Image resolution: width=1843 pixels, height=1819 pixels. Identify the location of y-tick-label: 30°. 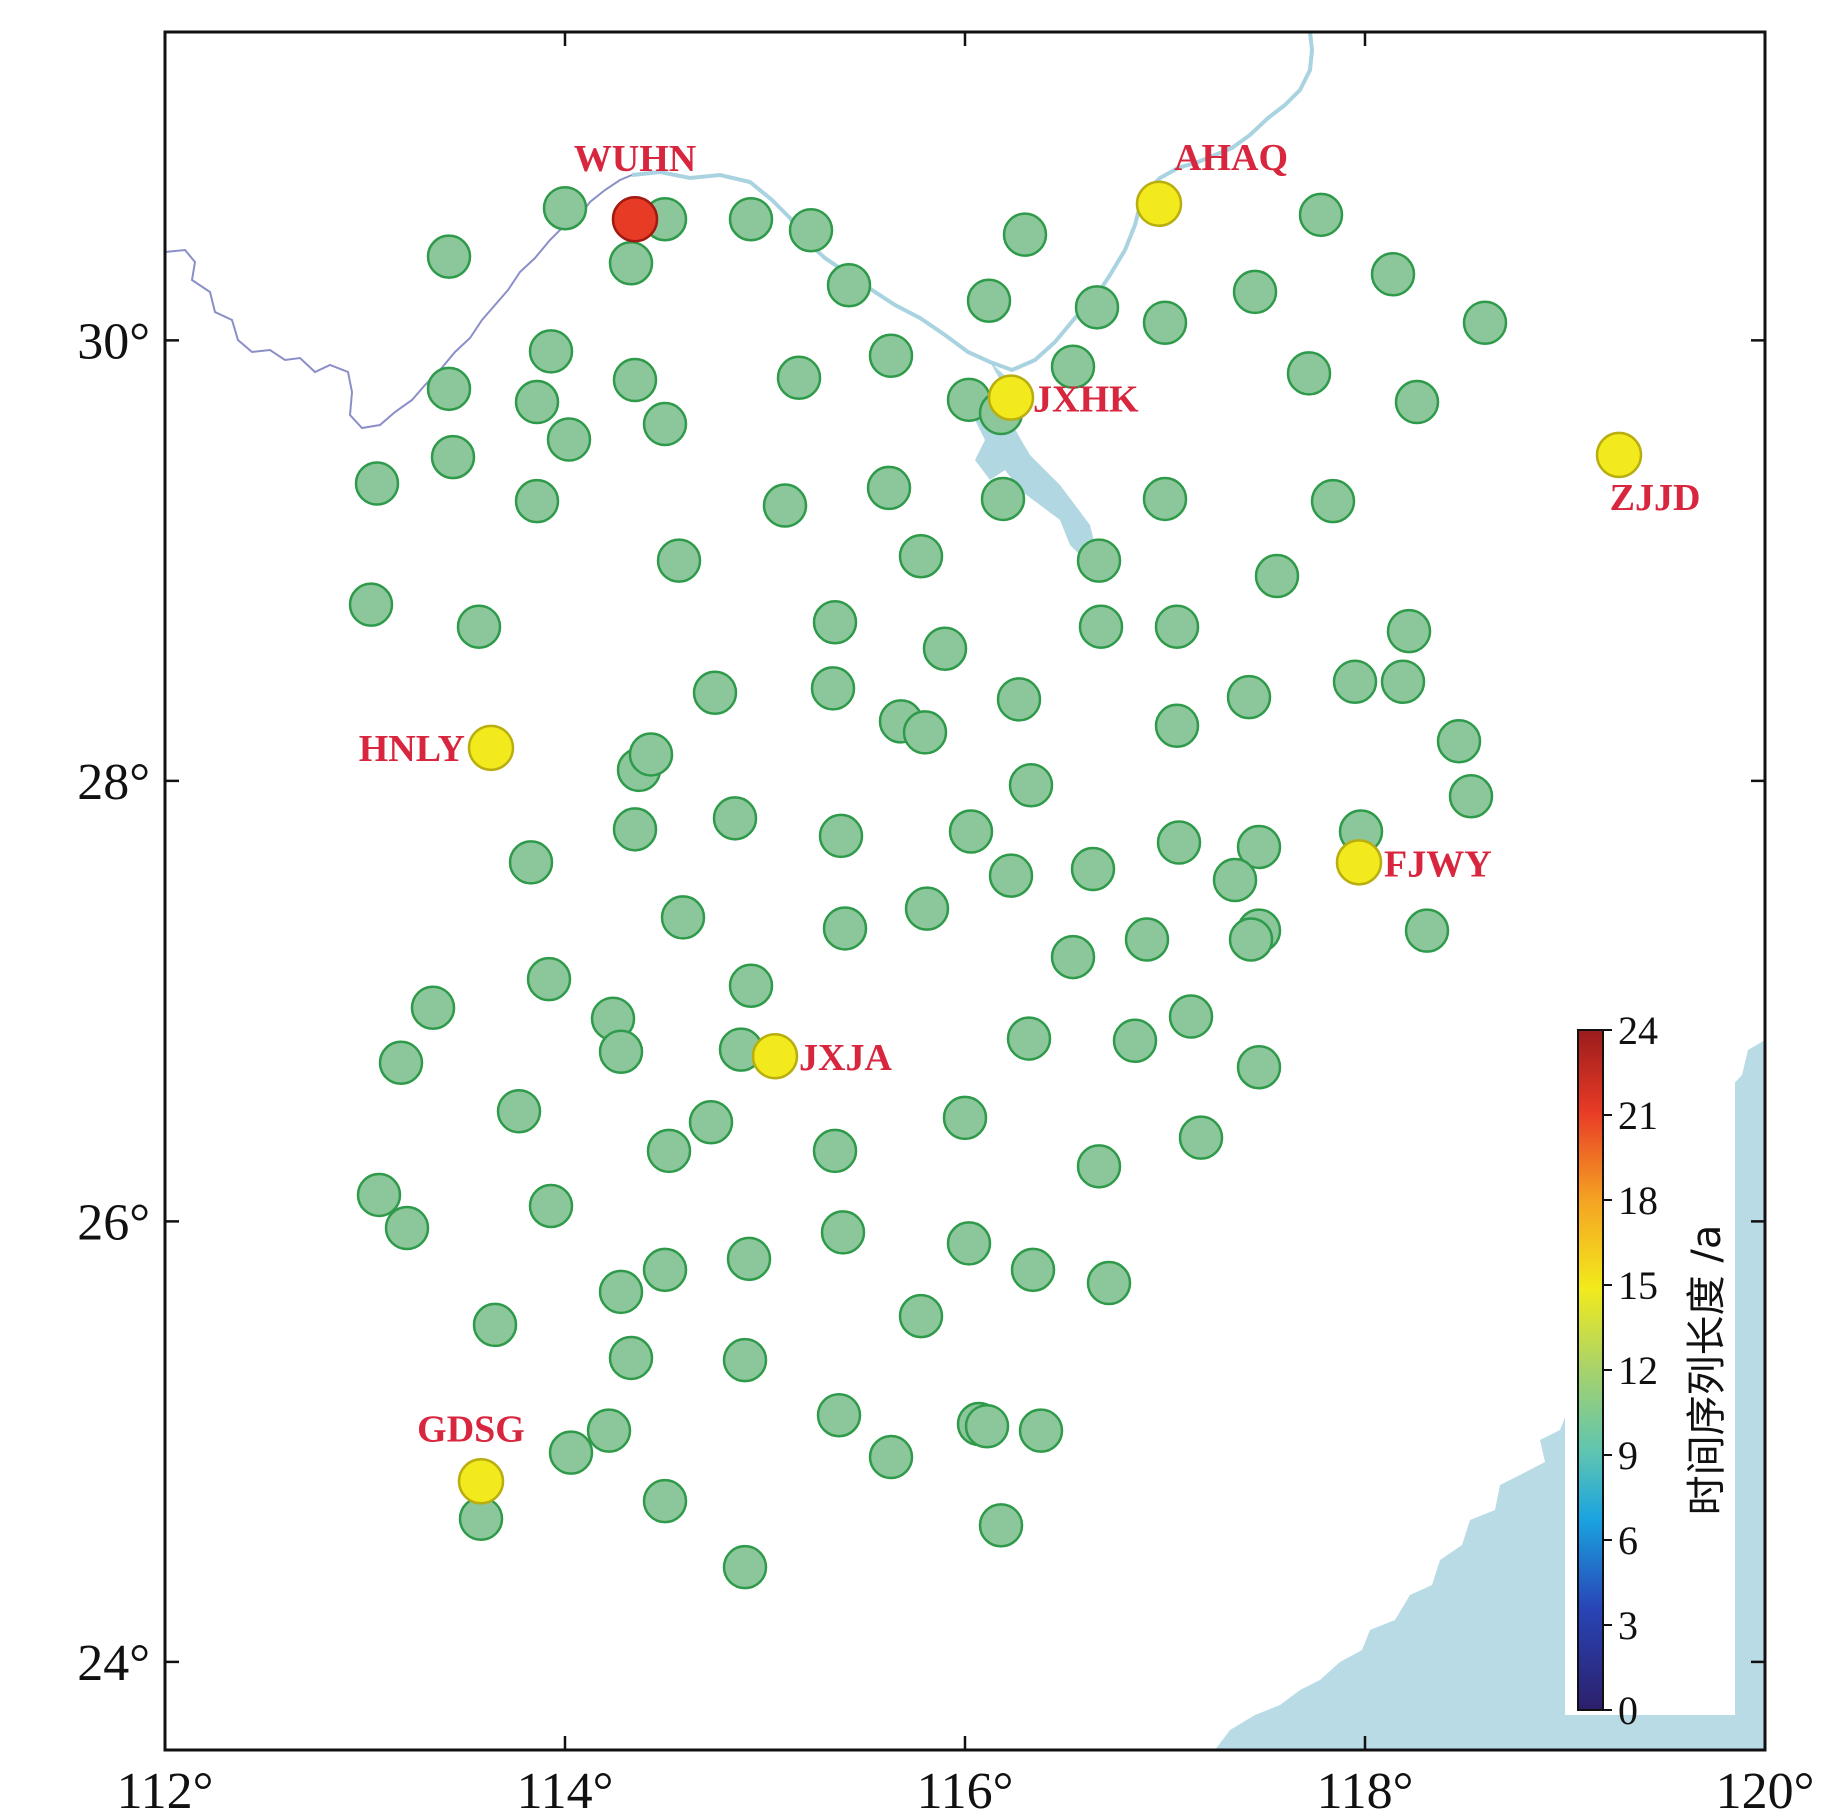
(113, 341).